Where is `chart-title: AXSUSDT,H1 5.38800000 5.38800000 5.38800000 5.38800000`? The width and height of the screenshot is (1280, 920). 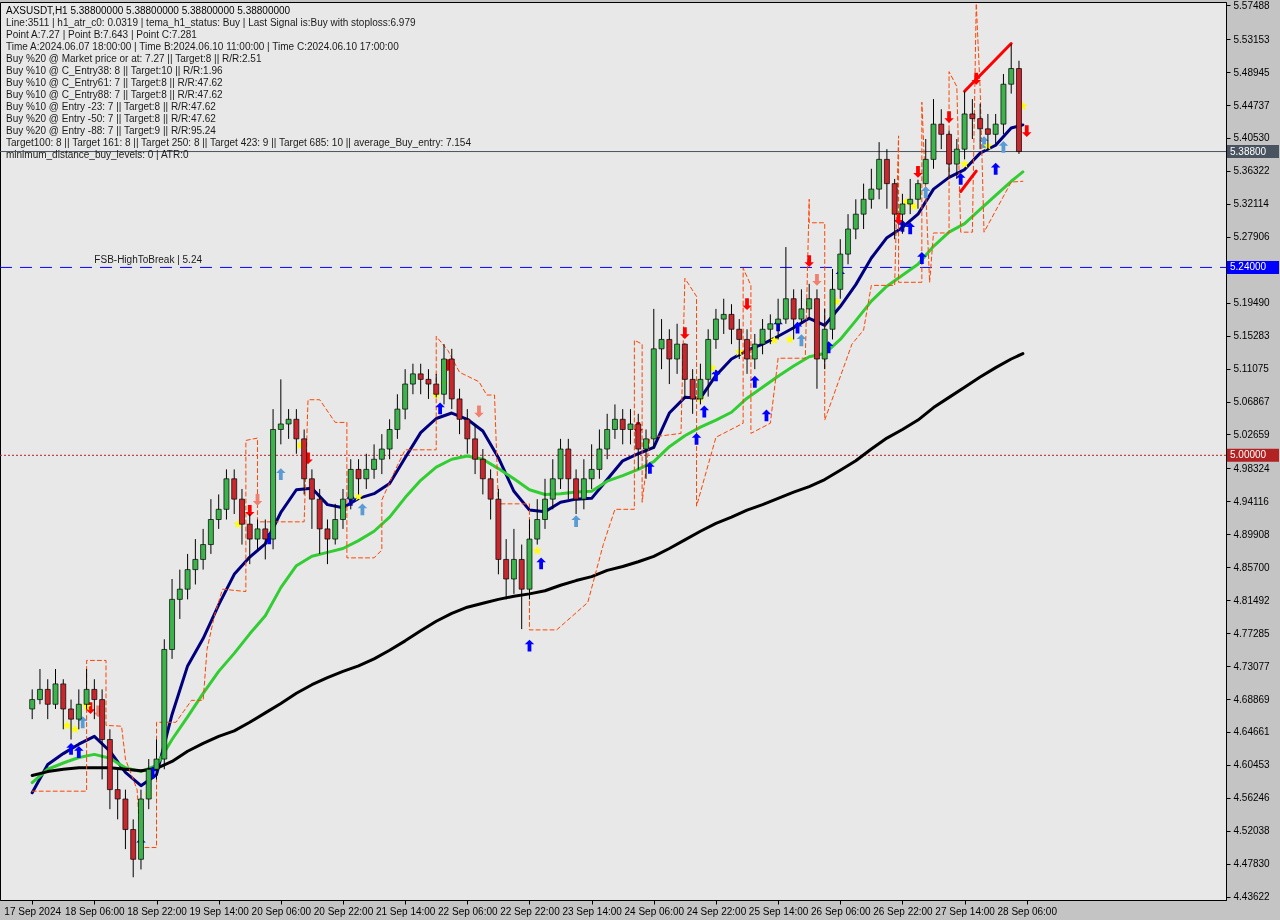 chart-title: AXSUSDT,H1 5.38800000 5.38800000 5.38800000 5.38800000 is located at coordinates (148, 10).